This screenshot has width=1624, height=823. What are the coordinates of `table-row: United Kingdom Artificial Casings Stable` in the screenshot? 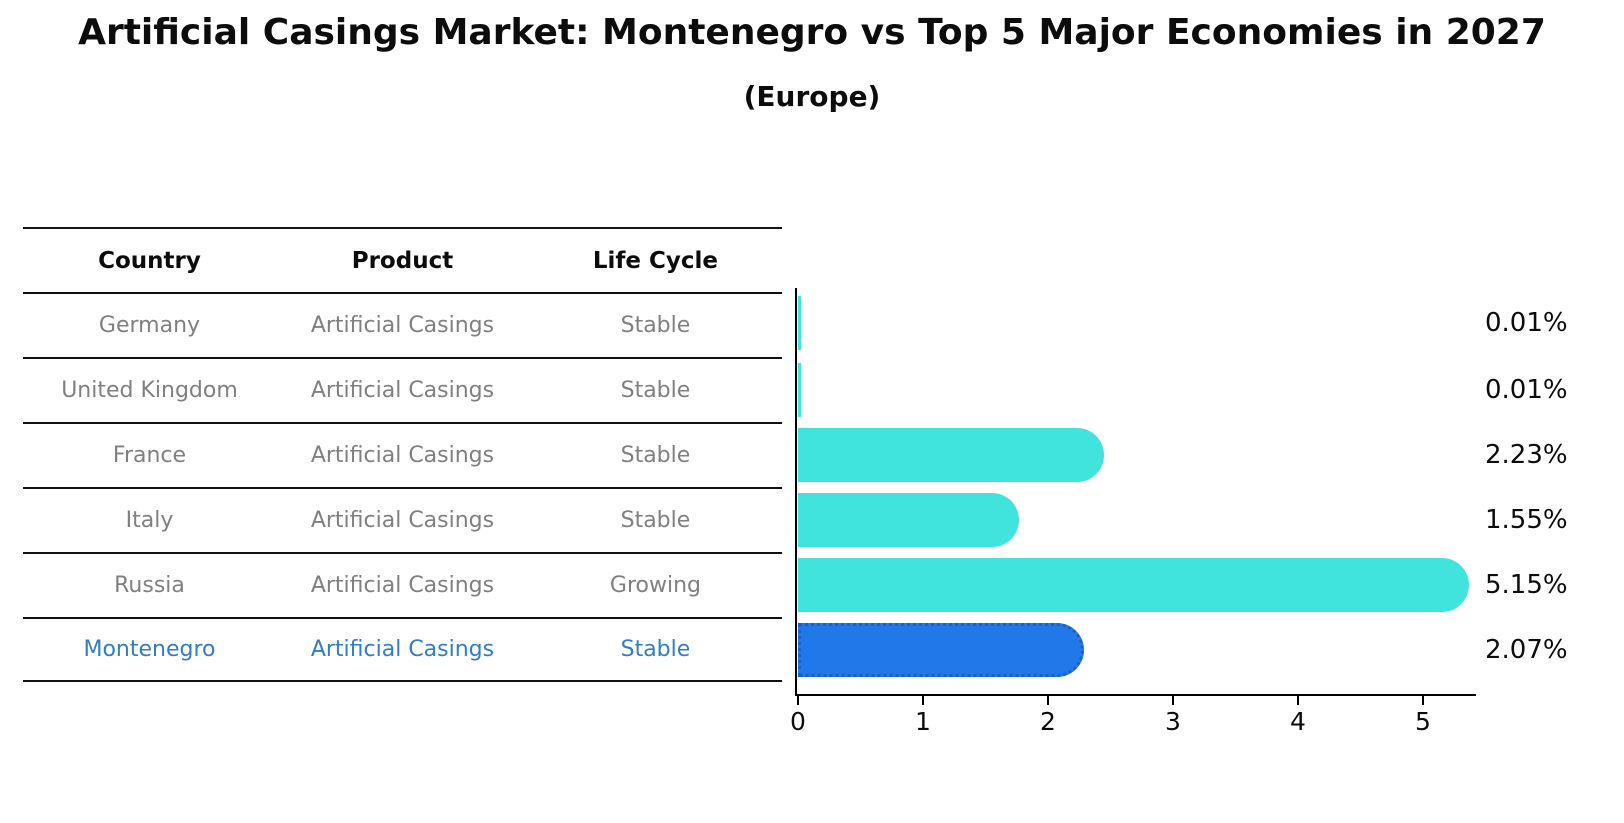 It's located at (402, 389).